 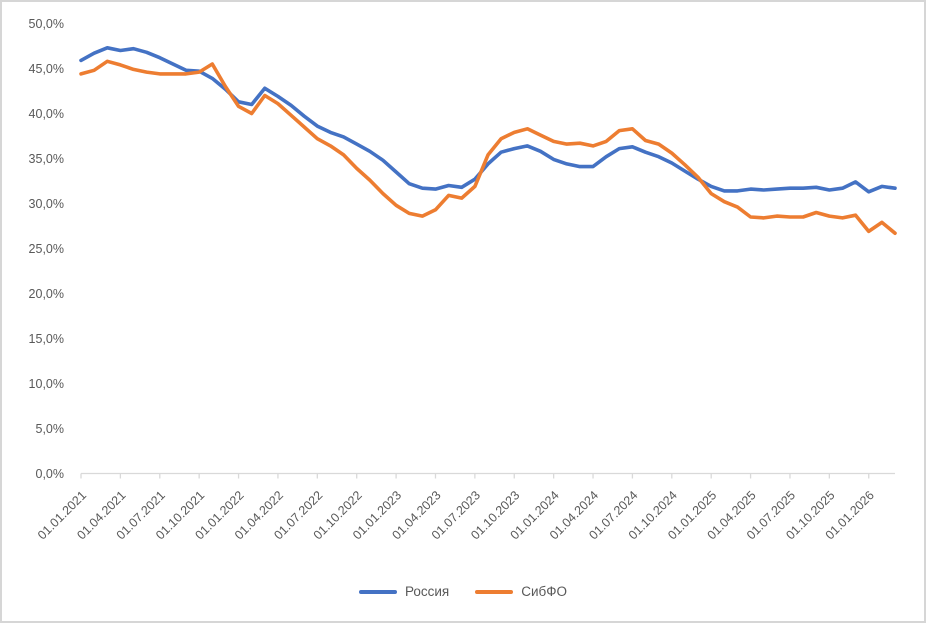 What do you see at coordinates (544, 591) in the screenshot?
I see `legend-label-sibfo: СибФО` at bounding box center [544, 591].